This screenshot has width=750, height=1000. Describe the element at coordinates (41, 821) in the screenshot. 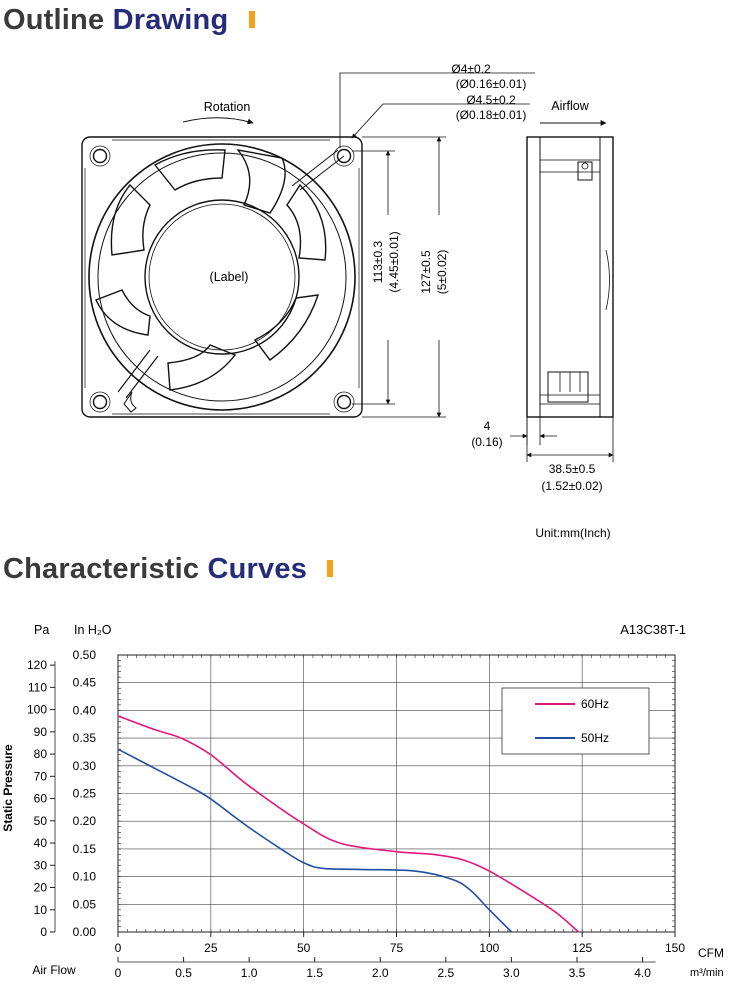

I see `y-tick-label-pa: 50` at that location.